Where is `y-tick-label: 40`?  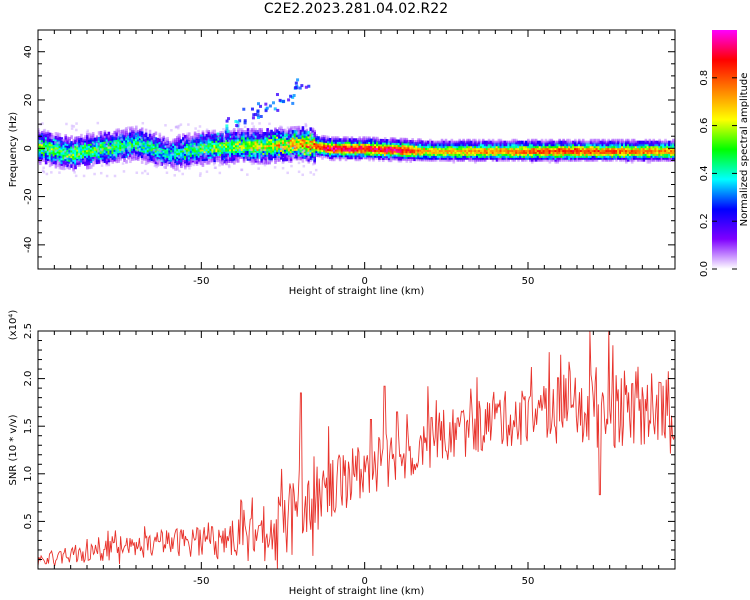
y-tick-label: 40 is located at coordinates (28, 51).